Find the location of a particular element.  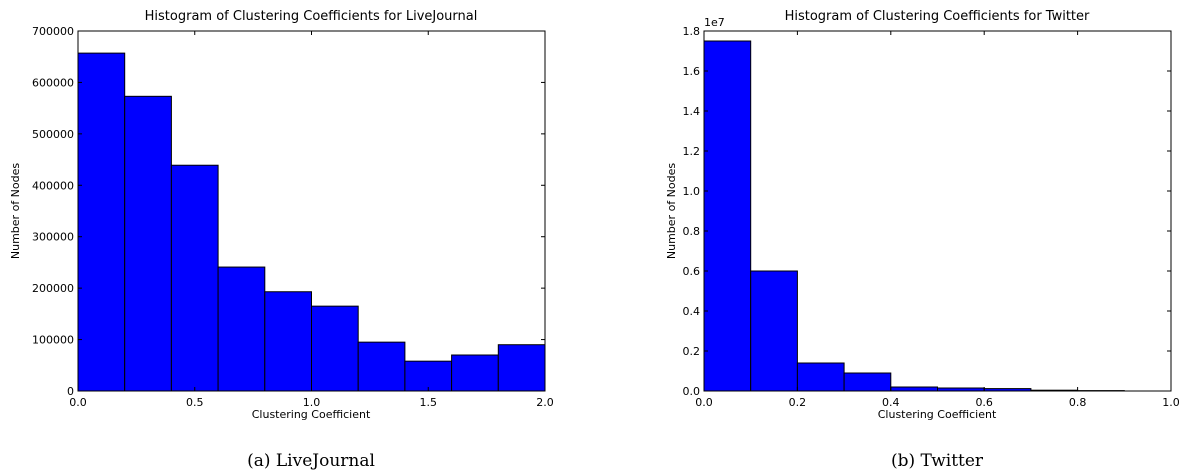

y-tick-label: 500000 is located at coordinates (53, 134).